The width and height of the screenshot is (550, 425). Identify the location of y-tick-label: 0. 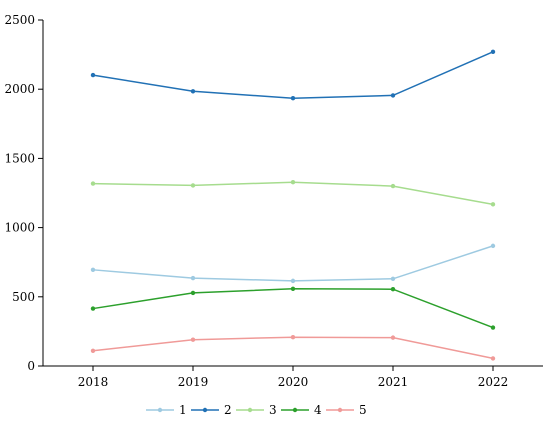
(31, 366).